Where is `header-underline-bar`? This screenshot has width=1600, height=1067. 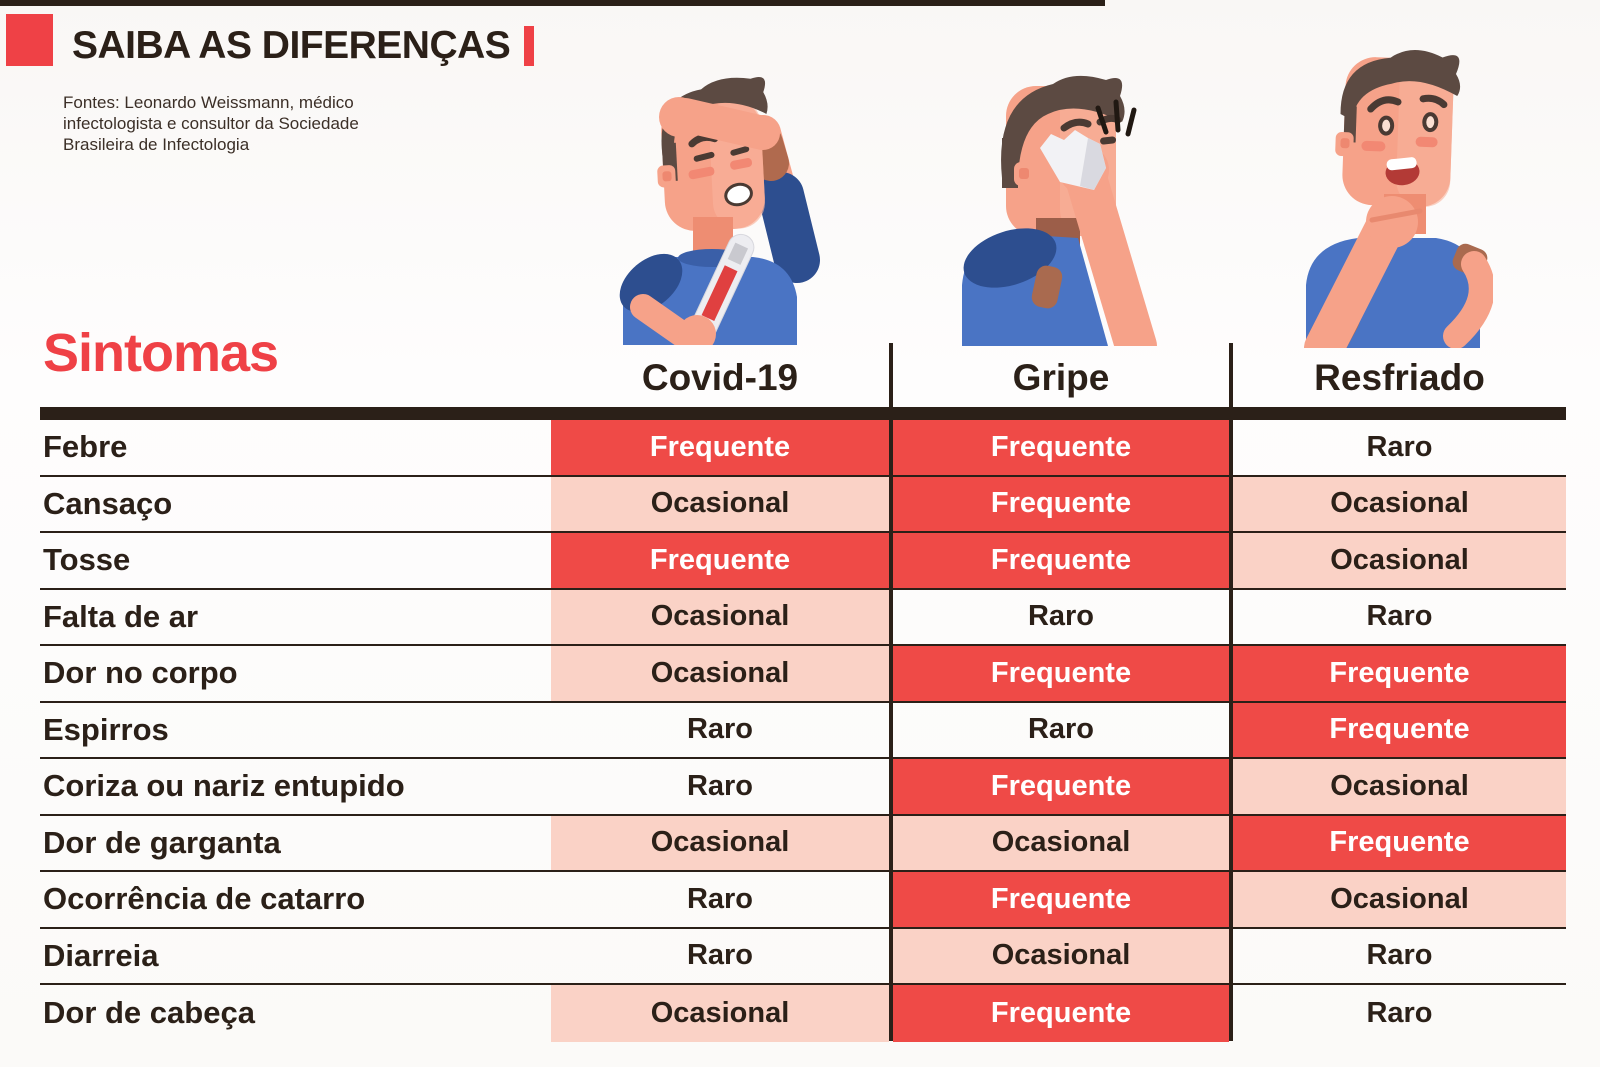 header-underline-bar is located at coordinates (803, 413).